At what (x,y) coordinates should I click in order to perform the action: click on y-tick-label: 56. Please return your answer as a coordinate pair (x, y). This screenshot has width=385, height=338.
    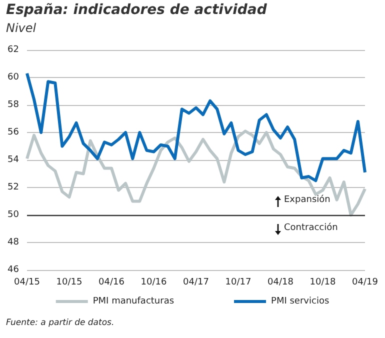
    Looking at the image, I should click on (14, 133).